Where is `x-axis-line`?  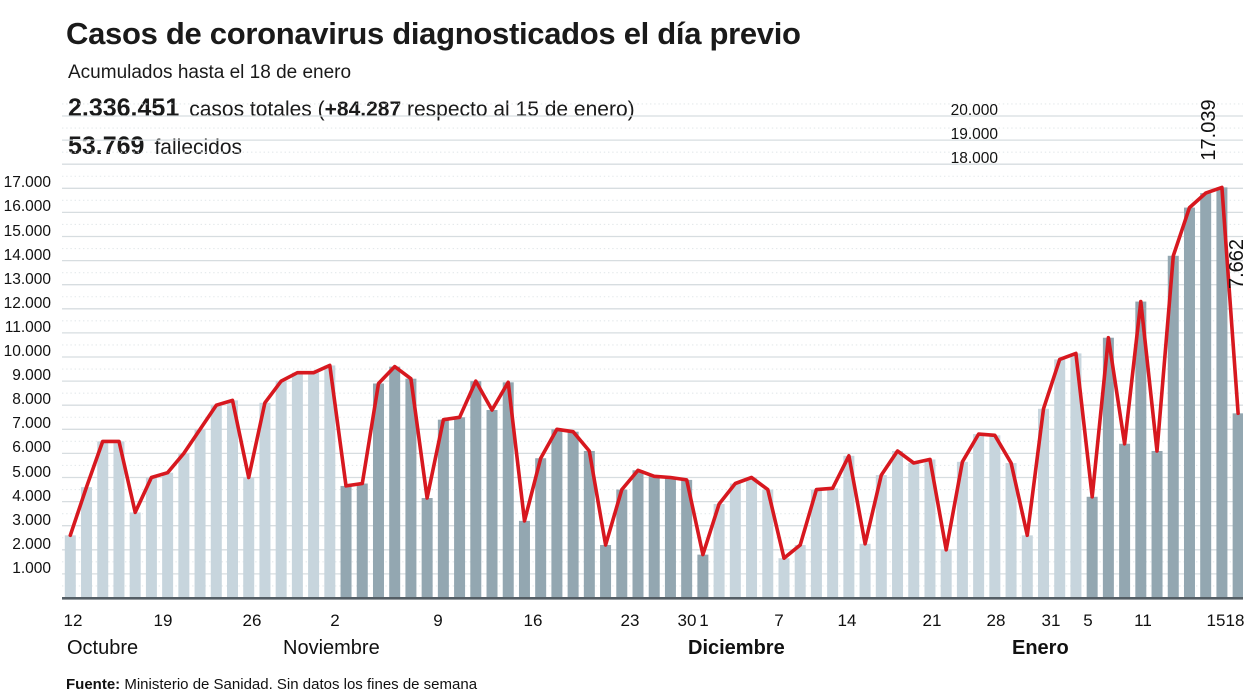
x-axis-line is located at coordinates (652, 598).